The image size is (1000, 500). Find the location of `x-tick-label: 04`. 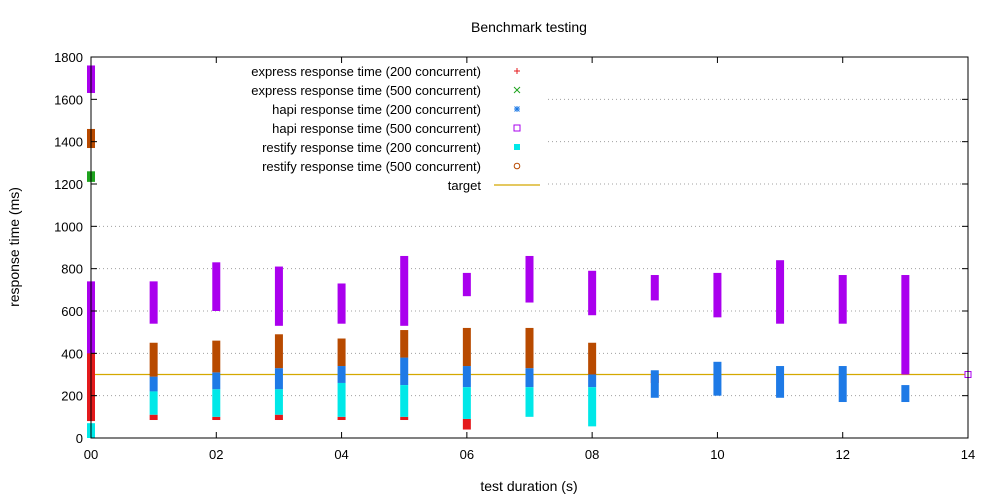

x-tick-label: 04 is located at coordinates (341, 454).